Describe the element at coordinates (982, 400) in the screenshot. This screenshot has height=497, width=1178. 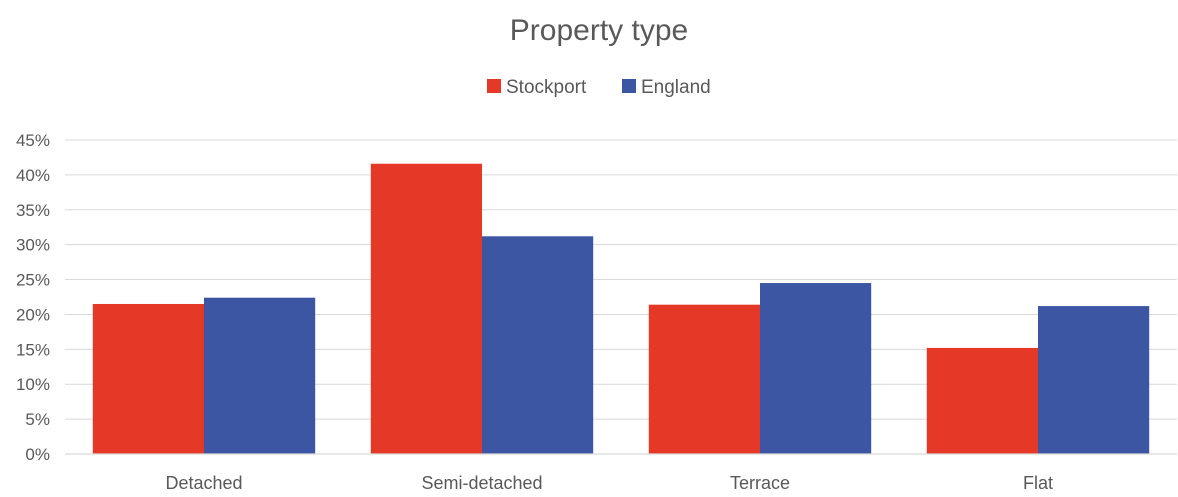
I see `bar-stockport-flat` at that location.